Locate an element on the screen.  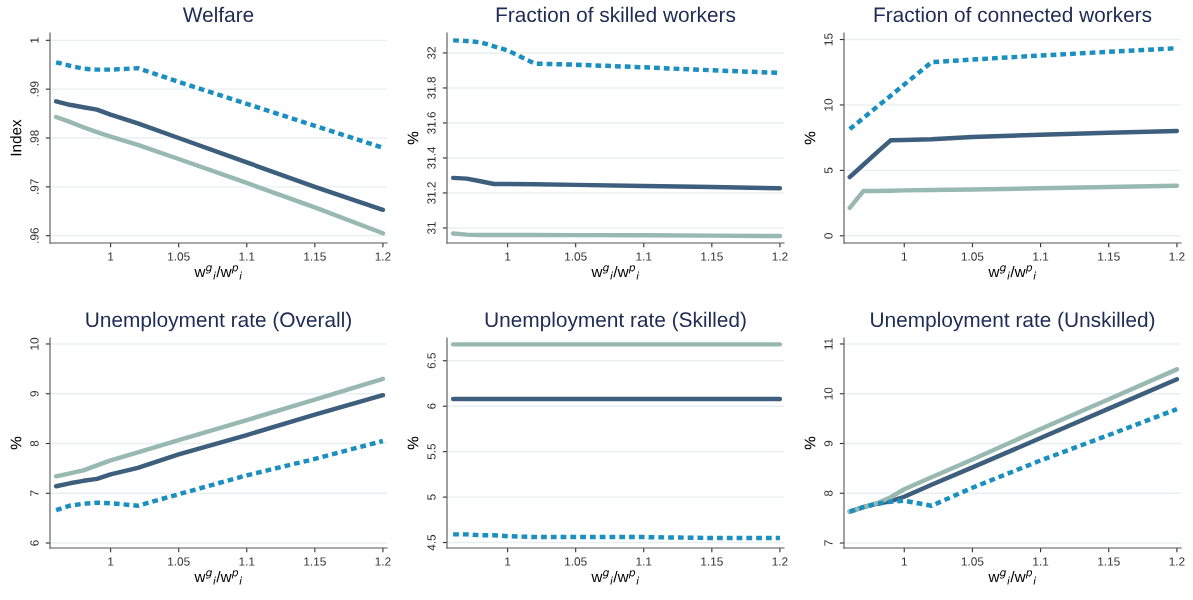
chart-title: Fraction of skilled workers is located at coordinates (616, 14).